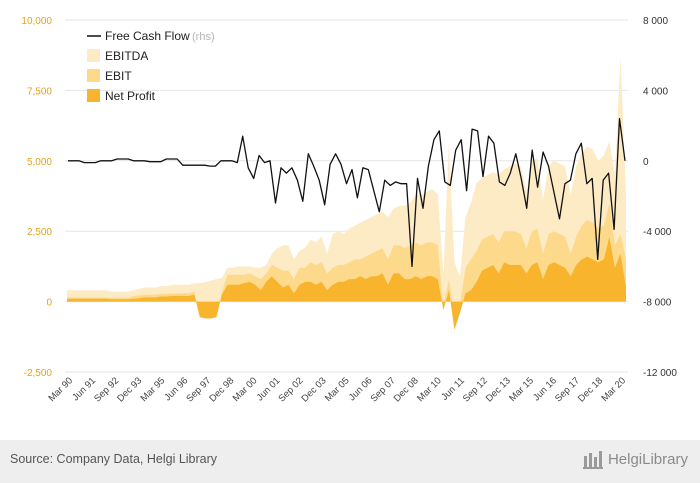 This screenshot has height=483, width=700. Describe the element at coordinates (93, 75) in the screenshot. I see `legend-ebit-swatch` at that location.